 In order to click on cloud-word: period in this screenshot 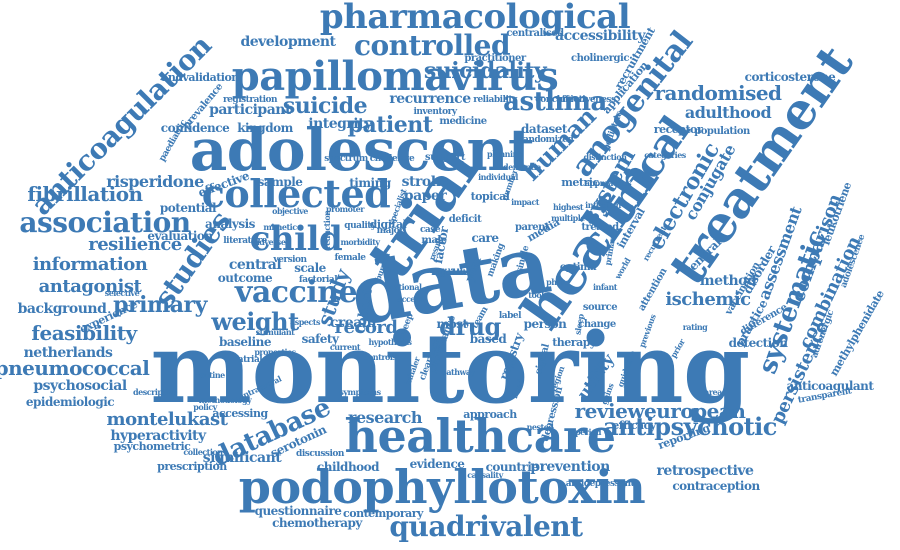, I will do `click(588, 432)`.